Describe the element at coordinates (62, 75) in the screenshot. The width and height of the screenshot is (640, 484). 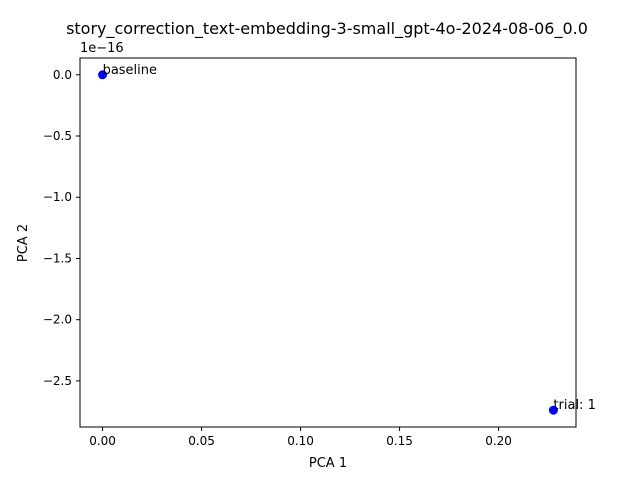
I see `y-tick-label: 0.0` at that location.